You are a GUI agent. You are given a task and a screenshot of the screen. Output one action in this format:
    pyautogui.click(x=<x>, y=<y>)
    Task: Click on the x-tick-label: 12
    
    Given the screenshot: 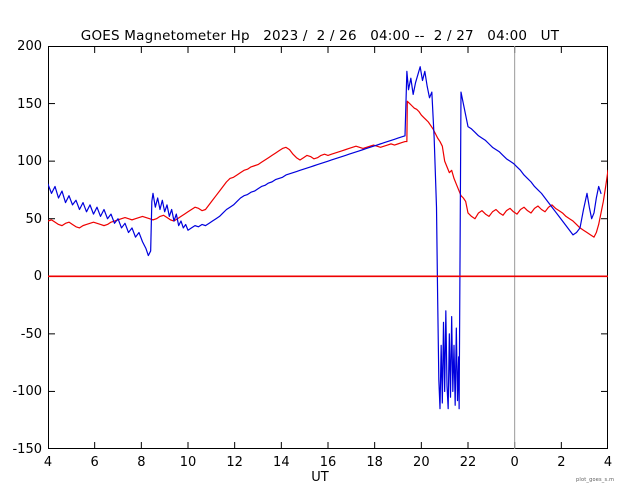 What is the action you would take?
    pyautogui.click(x=234, y=462)
    